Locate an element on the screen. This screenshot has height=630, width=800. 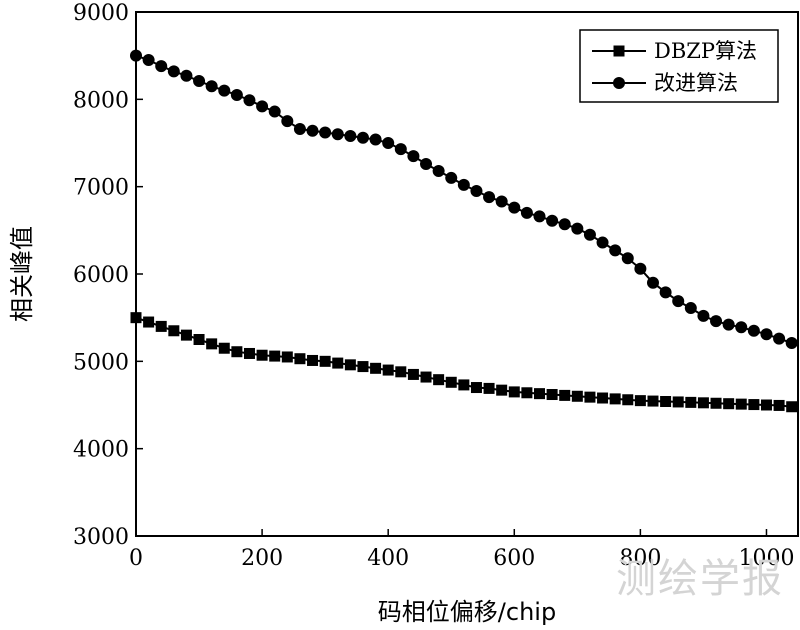
x-axis-title: 码相位偏移/chip is located at coordinates (467, 612).